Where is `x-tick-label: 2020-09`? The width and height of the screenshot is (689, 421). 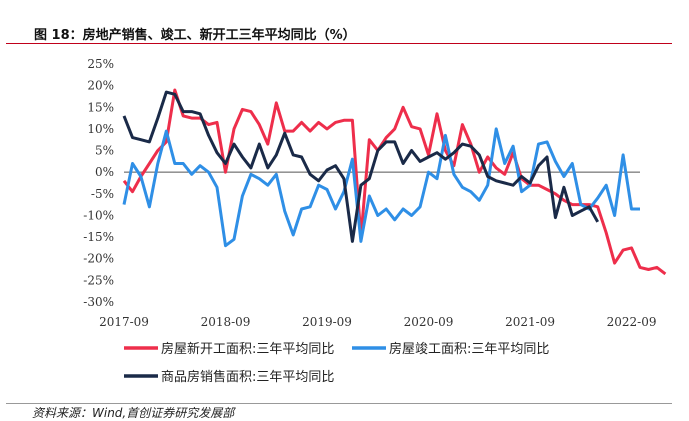 x-tick-label: 2020-09 is located at coordinates (429, 322).